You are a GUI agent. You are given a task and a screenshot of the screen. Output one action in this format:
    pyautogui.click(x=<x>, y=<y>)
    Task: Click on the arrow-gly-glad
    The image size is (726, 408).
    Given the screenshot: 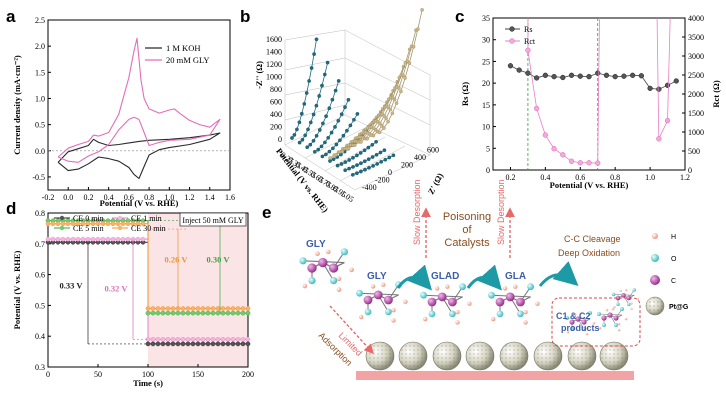 What is the action you would take?
    pyautogui.click(x=414, y=277)
    